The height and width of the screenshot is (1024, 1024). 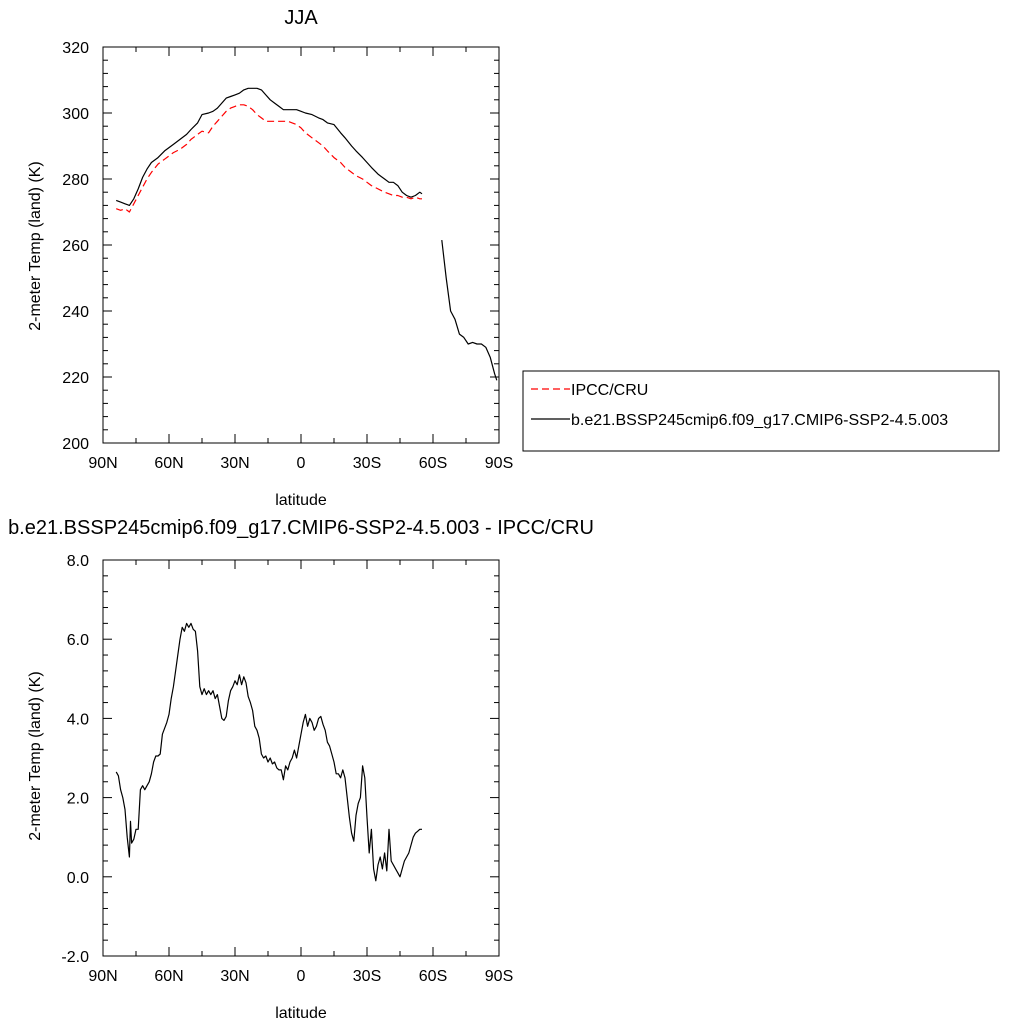 What do you see at coordinates (75, 246) in the screenshot?
I see `y-tick-label: 260` at bounding box center [75, 246].